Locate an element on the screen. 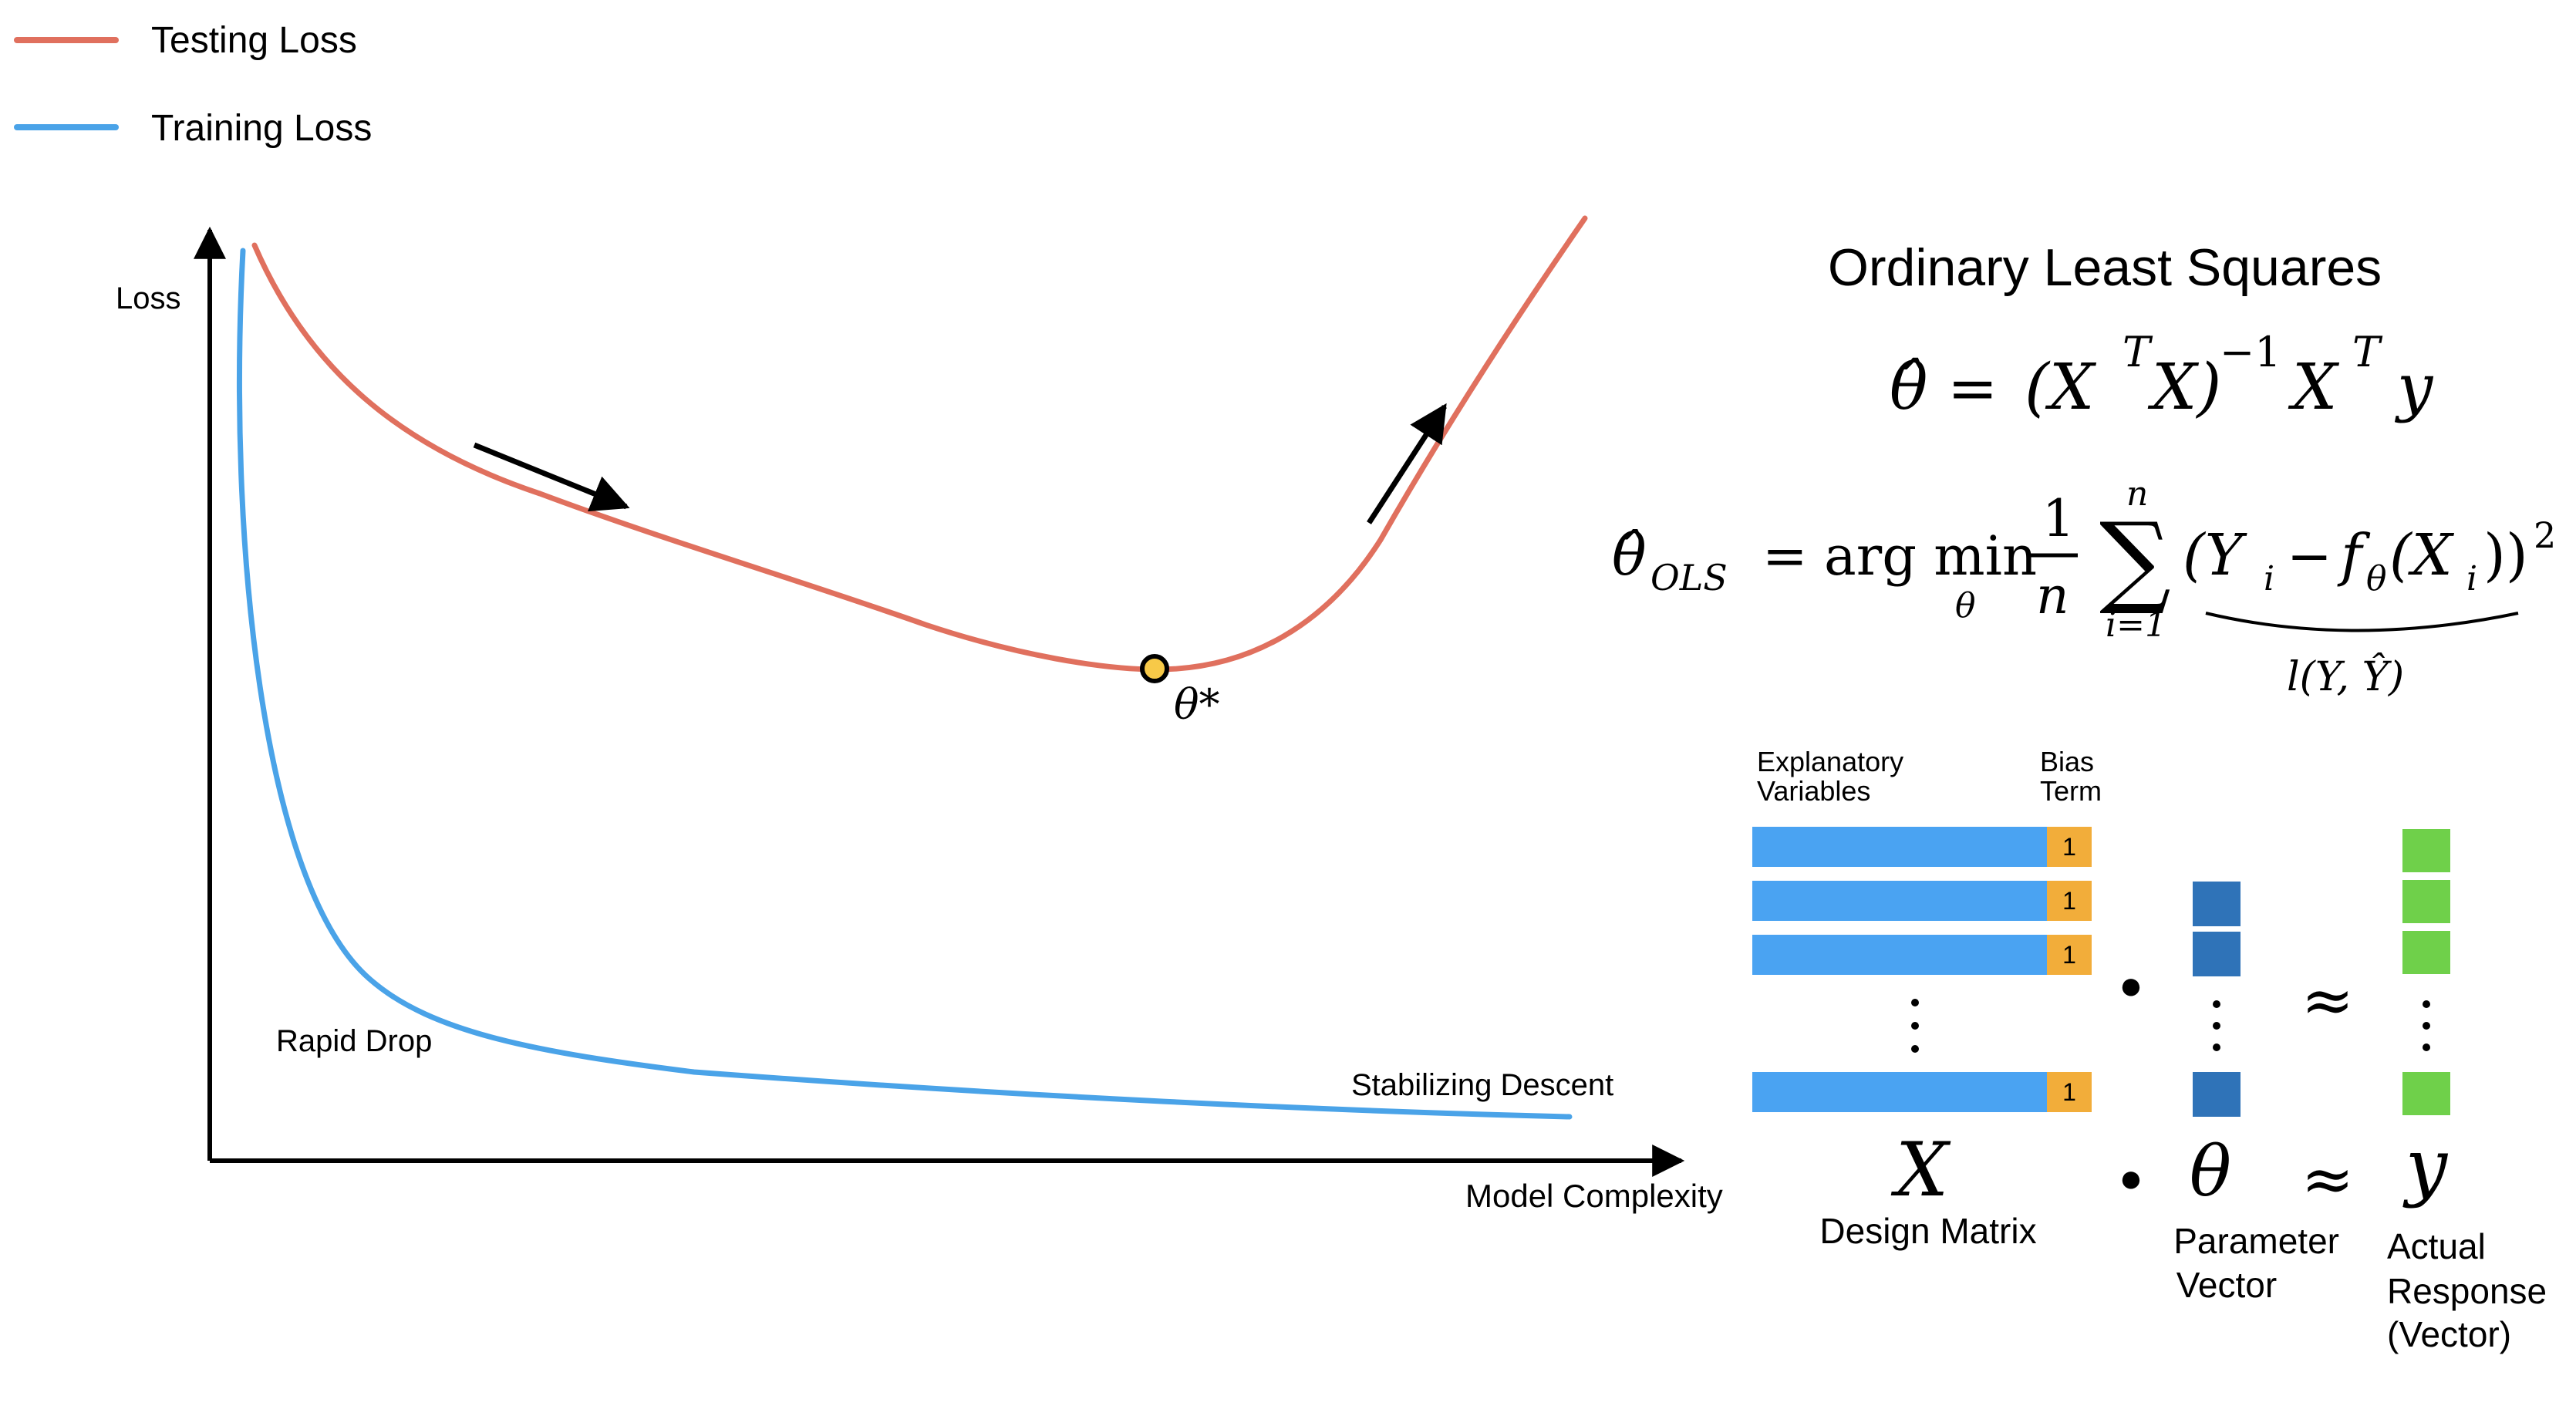  legend-testing-label: Testing Loss is located at coordinates (254, 41).